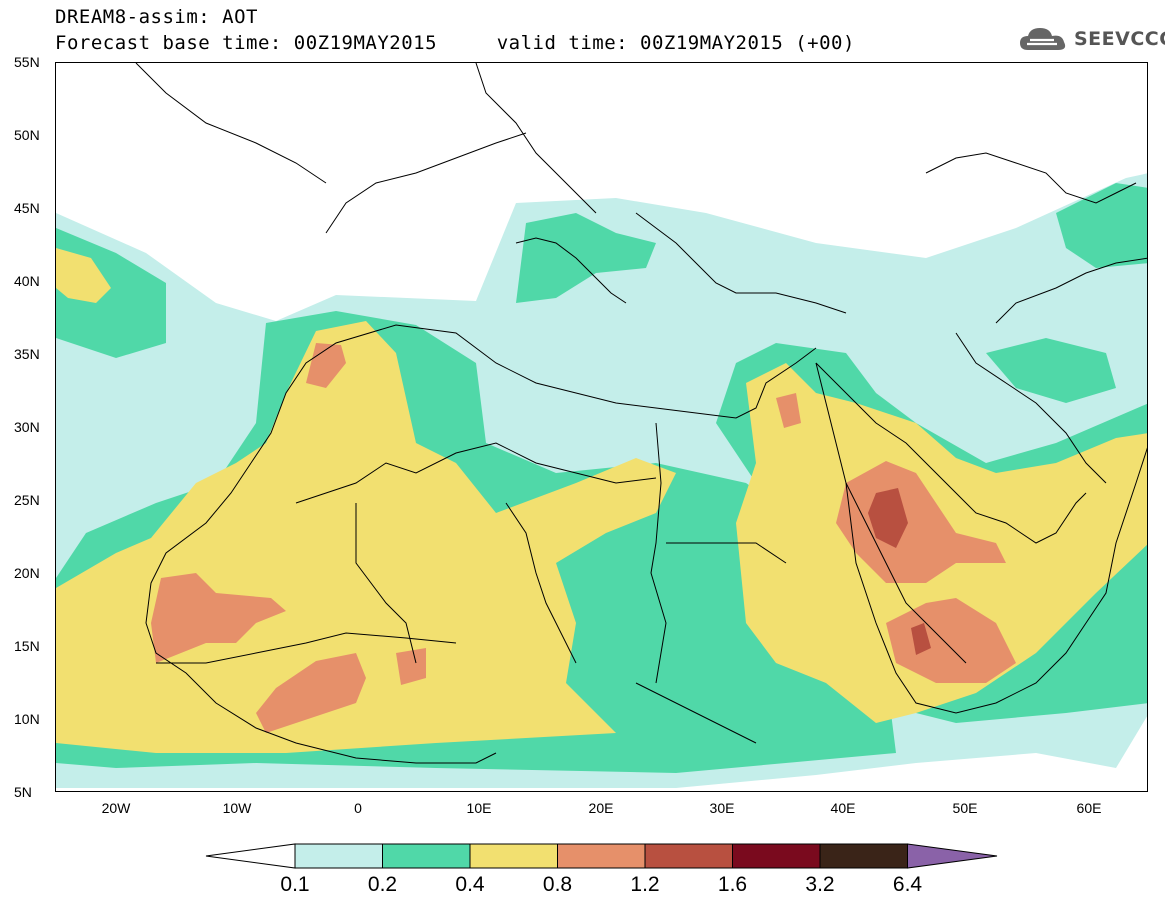 Image resolution: width=1165 pixels, height=905 pixels. I want to click on colorbar-level-label: 0.4, so click(470, 884).